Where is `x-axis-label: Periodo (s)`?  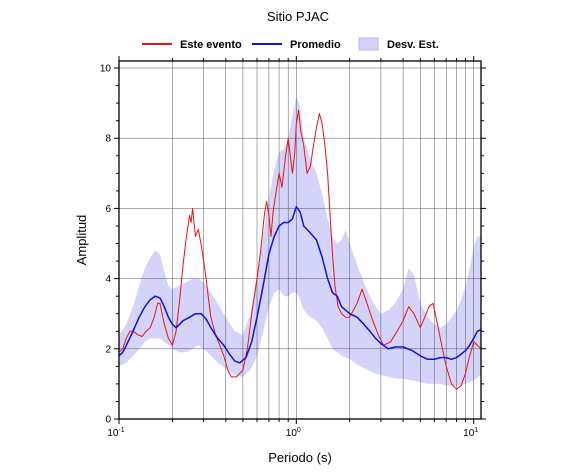
x-axis-label: Periodo (s) is located at coordinates (300, 457).